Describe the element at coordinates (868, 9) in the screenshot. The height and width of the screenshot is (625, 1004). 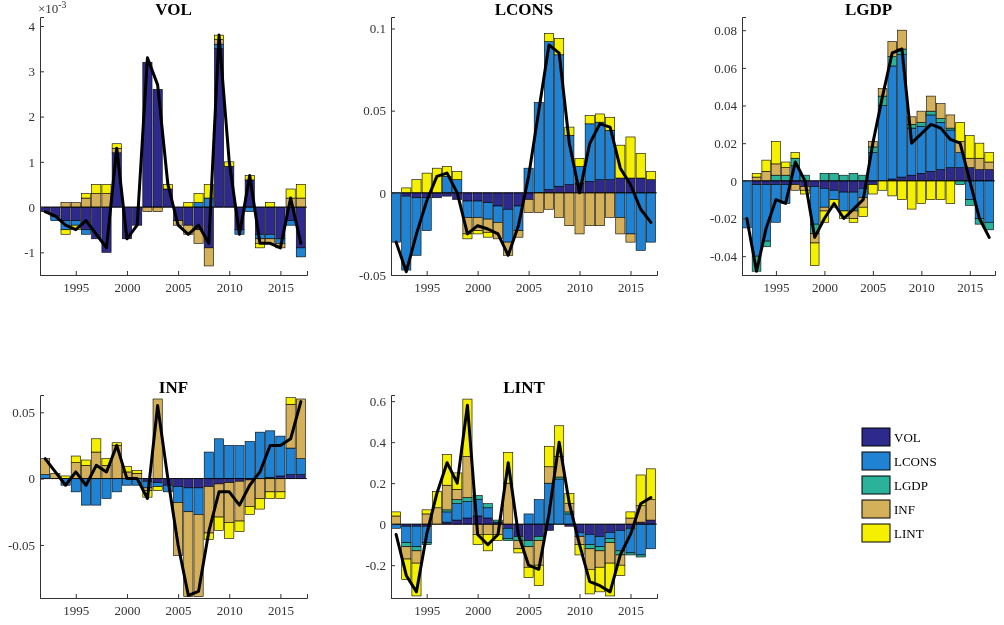
I see `chart-title: LGDP` at that location.